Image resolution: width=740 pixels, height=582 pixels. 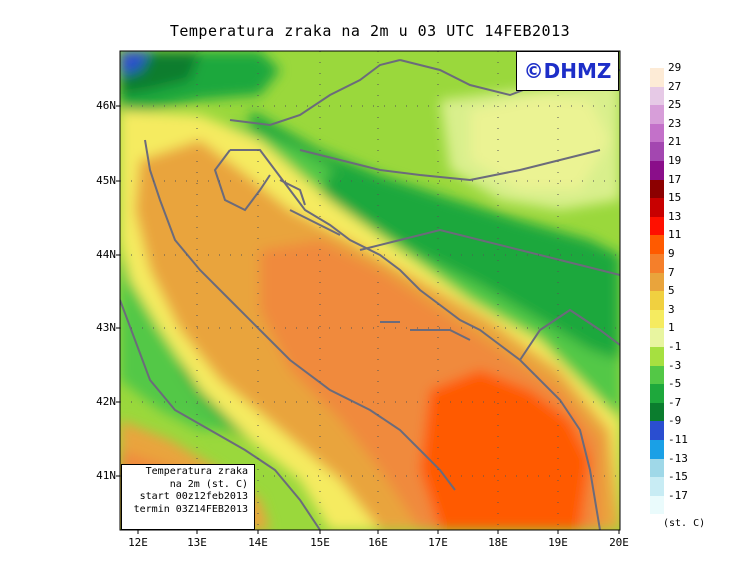 What do you see at coordinates (378, 542) in the screenshot?
I see `lon-label-16e: 16E` at bounding box center [378, 542].